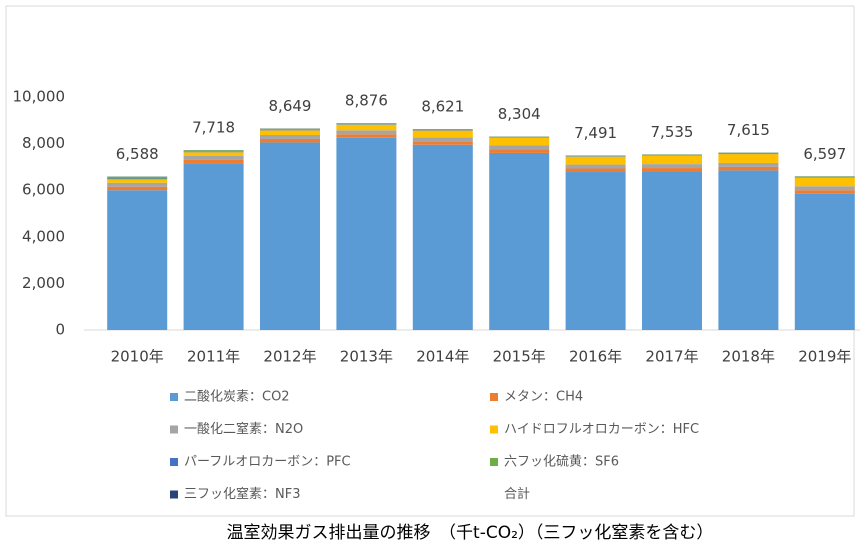 The width and height of the screenshot is (862, 547). Describe the element at coordinates (601, 429) in the screenshot. I see `legend-label: ハイドロフルオロカーボン：HFC` at that location.